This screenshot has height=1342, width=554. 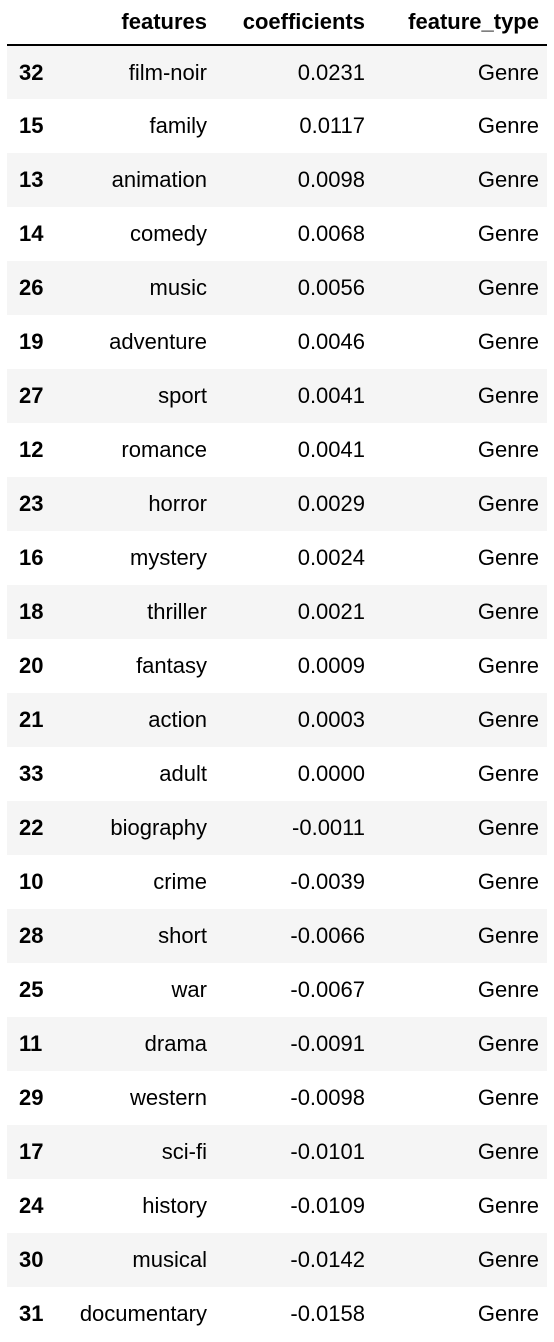 I want to click on cell-coefficients: 0.0056, so click(x=331, y=287).